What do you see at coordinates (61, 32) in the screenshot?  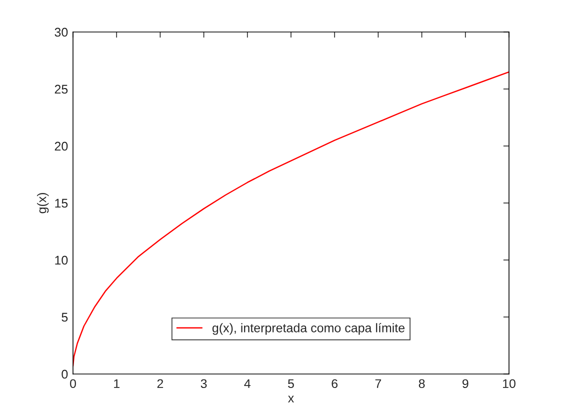 I see `y-tick-label: 30` at bounding box center [61, 32].